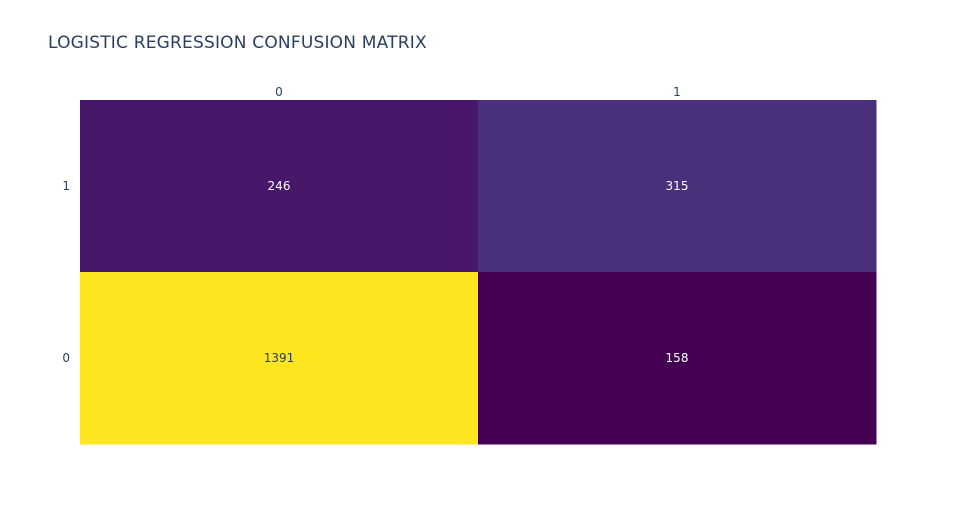 This screenshot has height=525, width=955. Describe the element at coordinates (677, 92) in the screenshot. I see `x-tick-label: 1` at that location.